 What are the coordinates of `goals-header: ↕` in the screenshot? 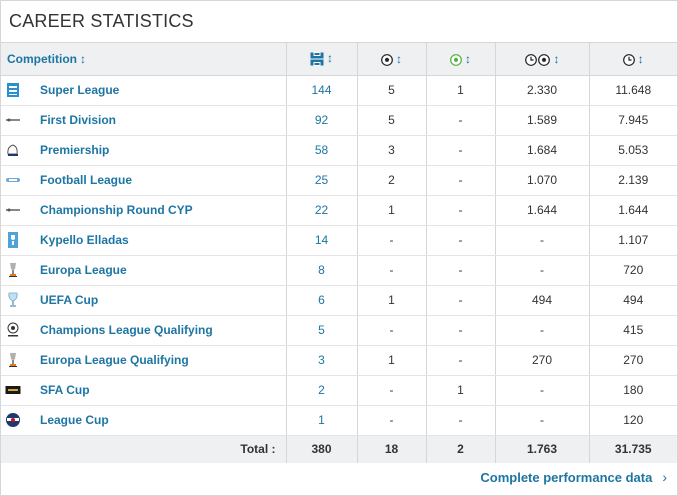 It's located at (392, 59).